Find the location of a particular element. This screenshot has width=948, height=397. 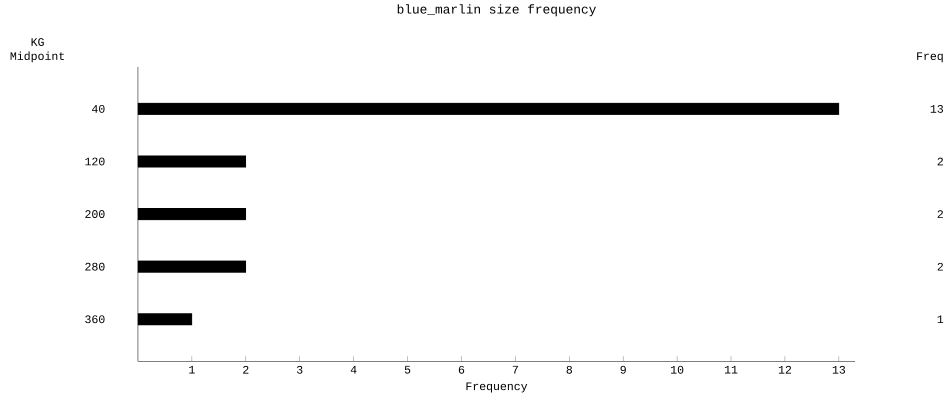

x-tick-label: 12 is located at coordinates (785, 370).